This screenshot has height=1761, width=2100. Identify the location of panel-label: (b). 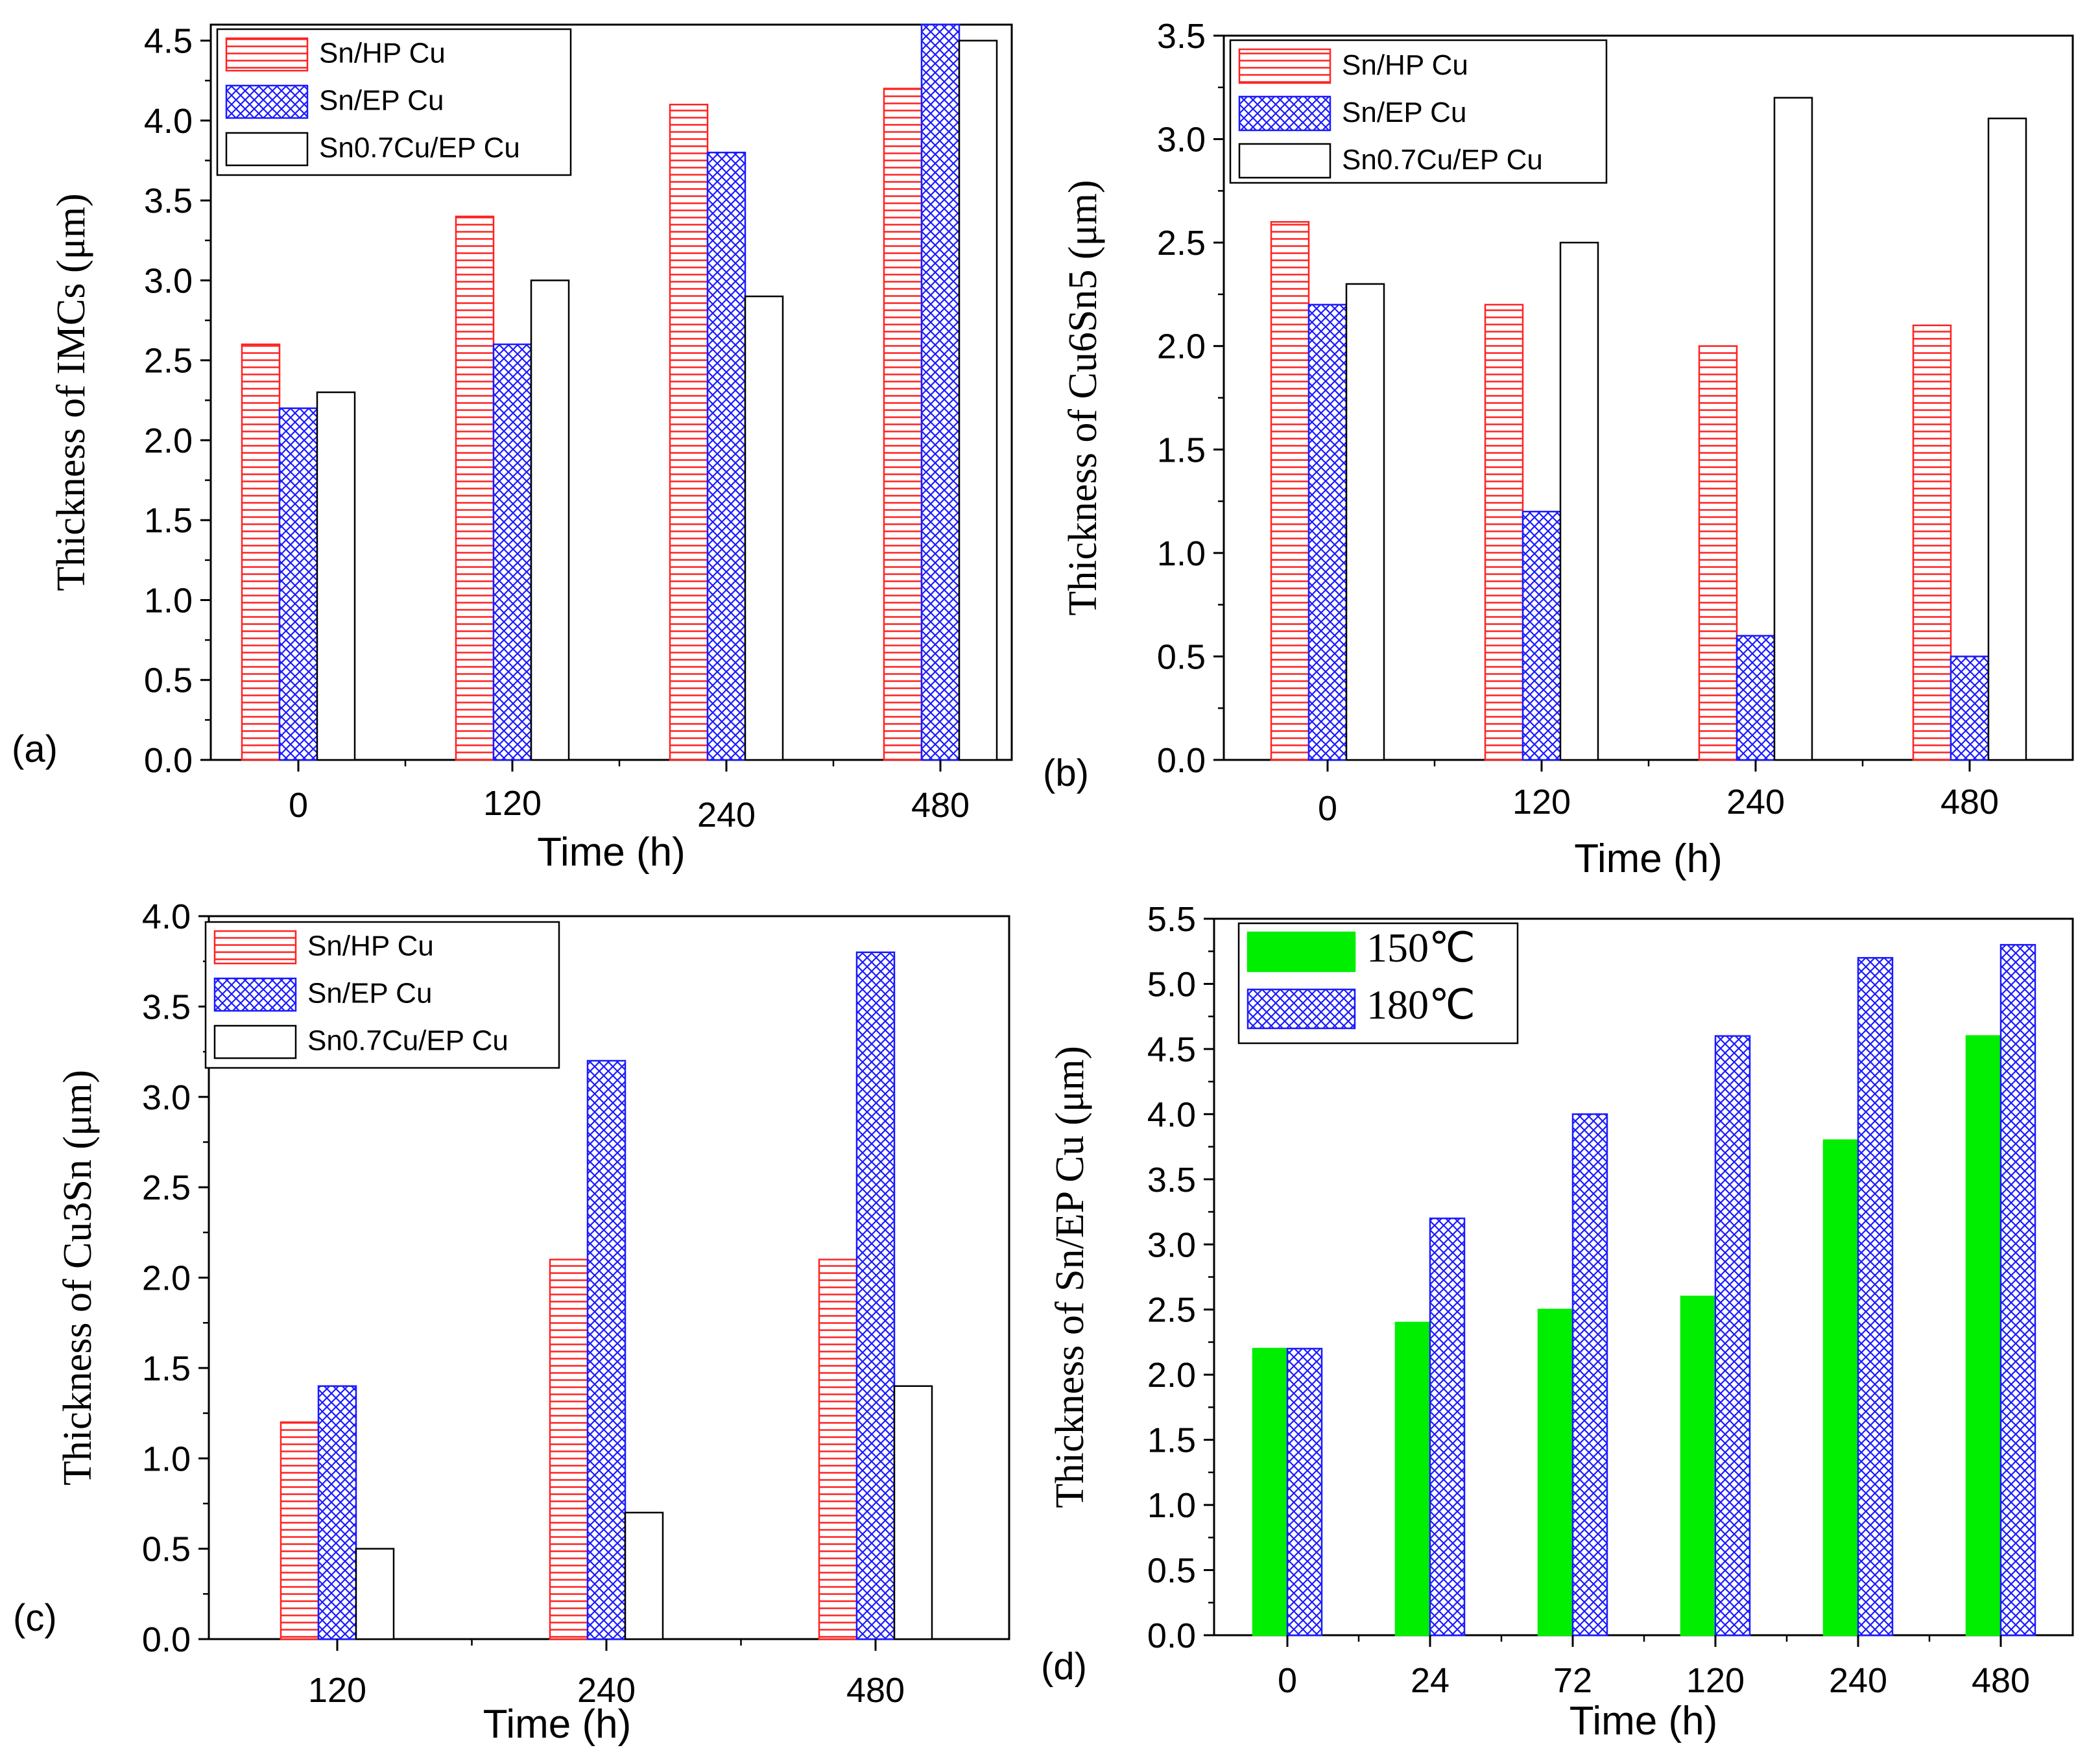
(1066, 773).